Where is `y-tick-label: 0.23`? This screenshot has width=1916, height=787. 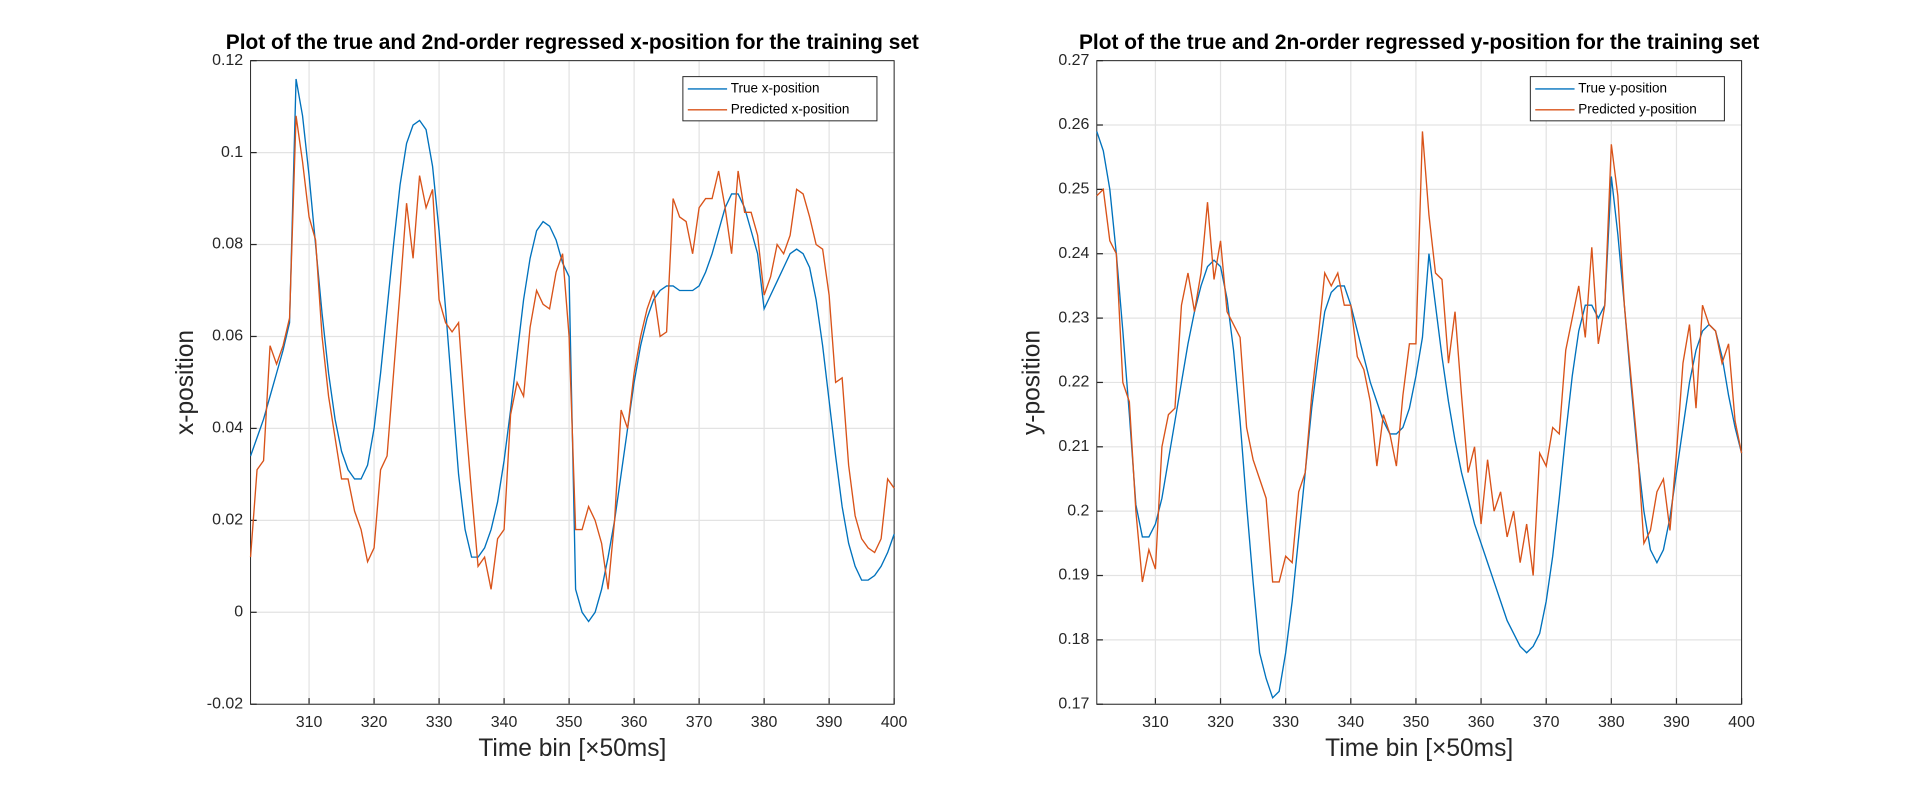
y-tick-label: 0.23 is located at coordinates (1073, 317).